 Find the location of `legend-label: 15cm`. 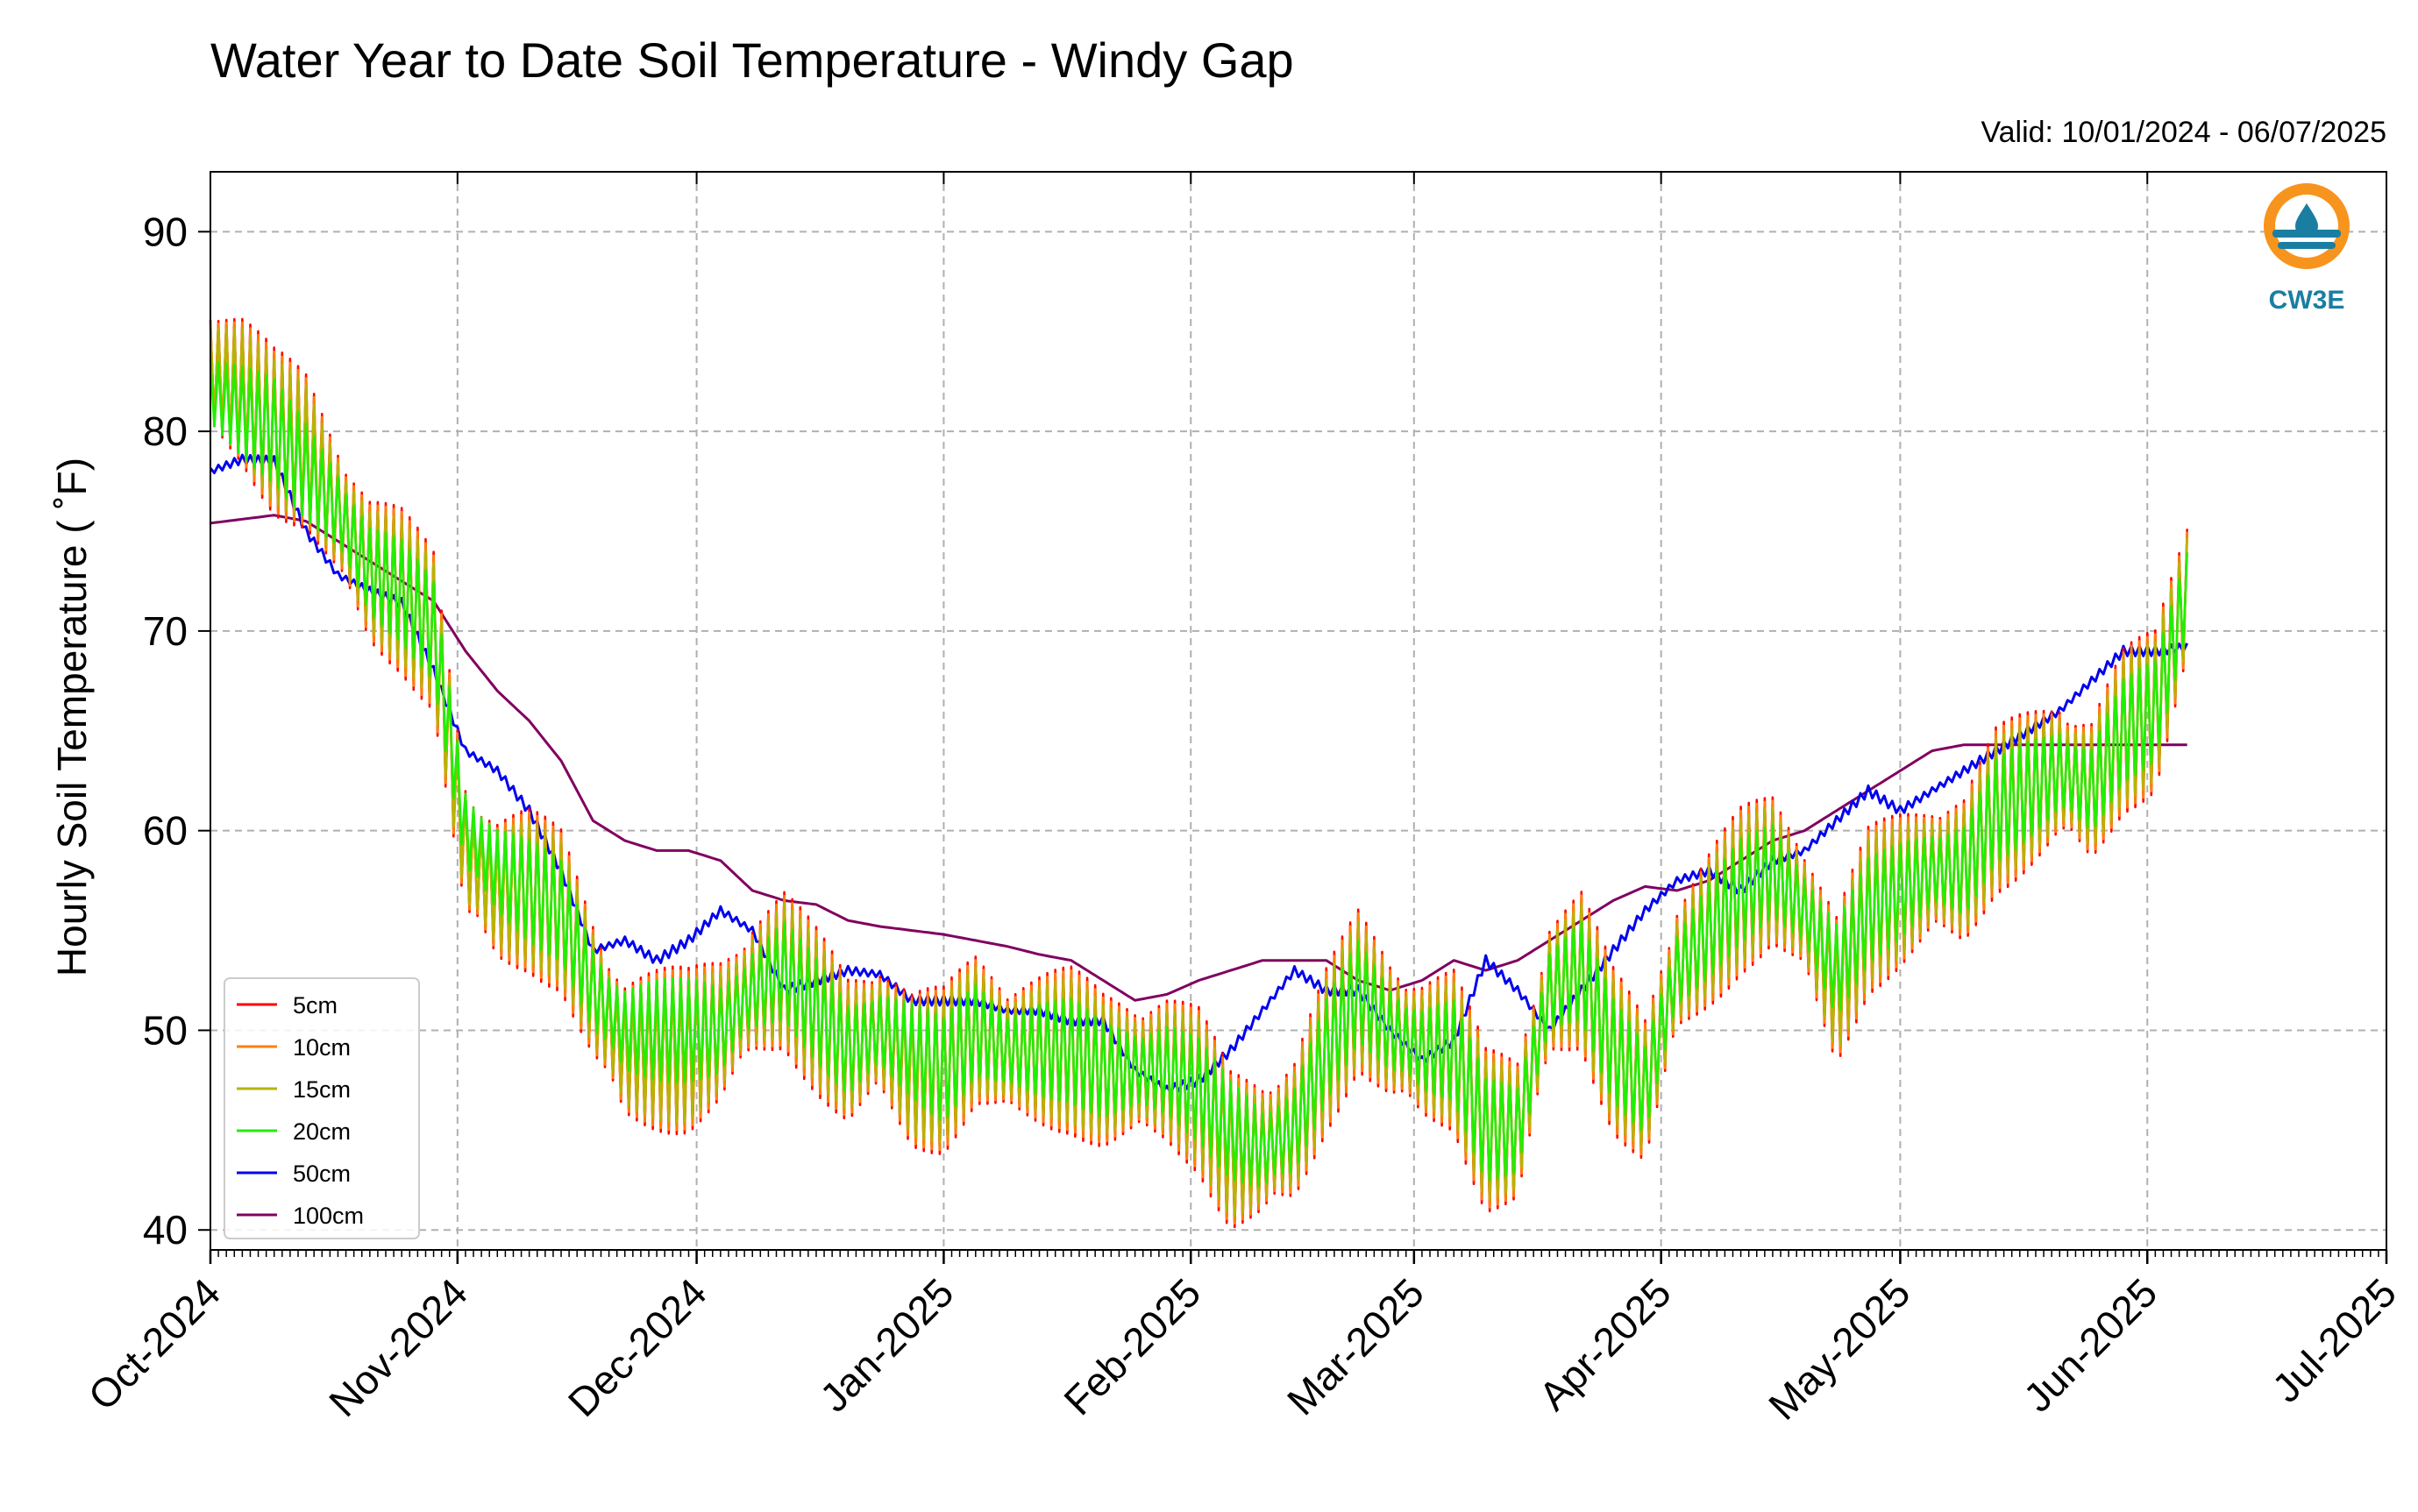

legend-label: 15cm is located at coordinates (322, 1089).